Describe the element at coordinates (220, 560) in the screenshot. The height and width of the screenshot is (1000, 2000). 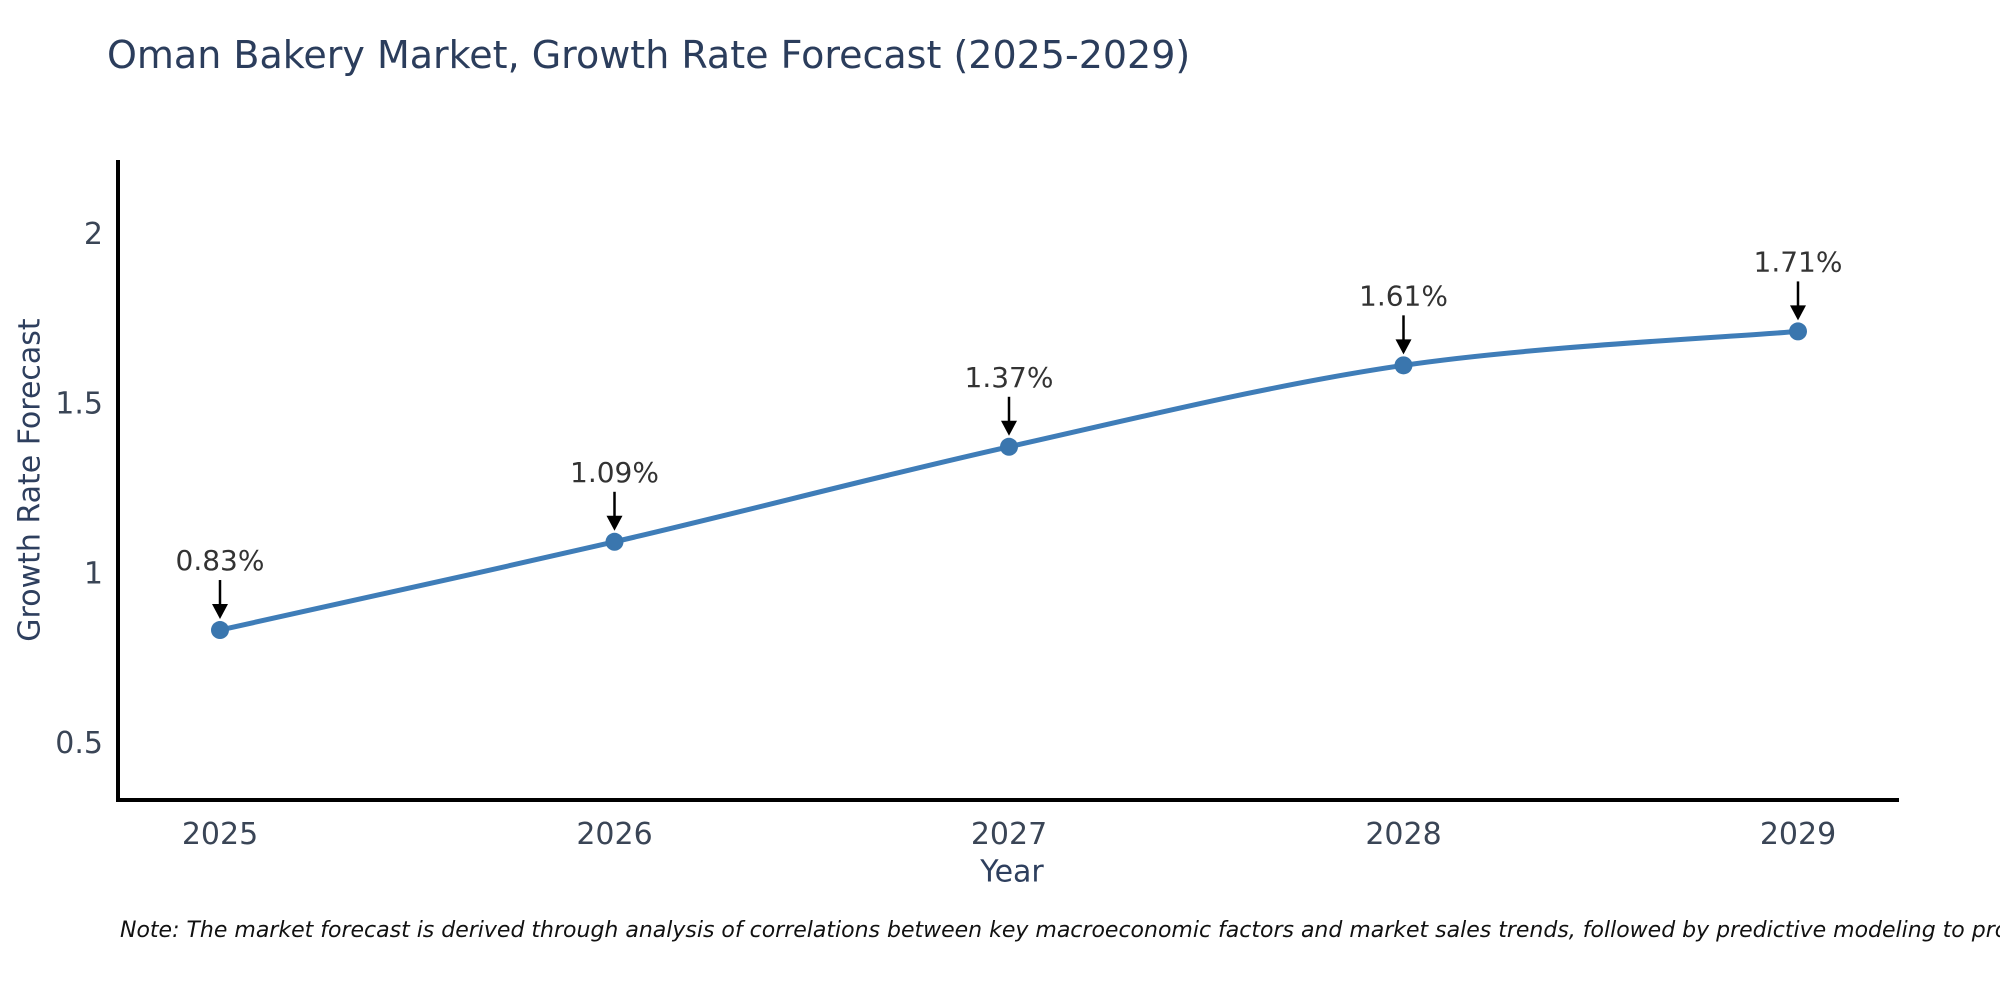
I see `annotation-label-2025: 0.83%` at that location.